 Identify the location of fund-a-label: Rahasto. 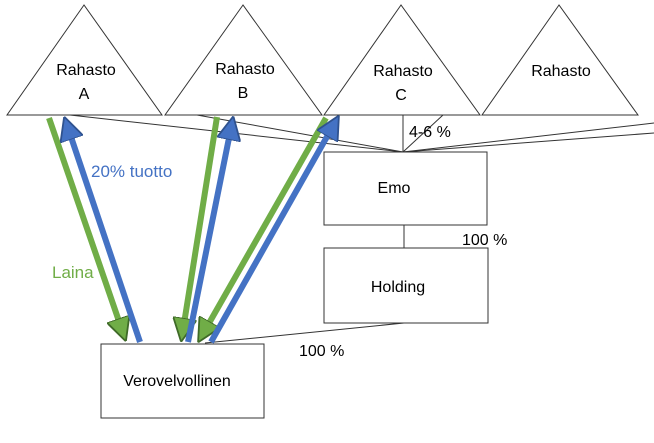
(86, 70).